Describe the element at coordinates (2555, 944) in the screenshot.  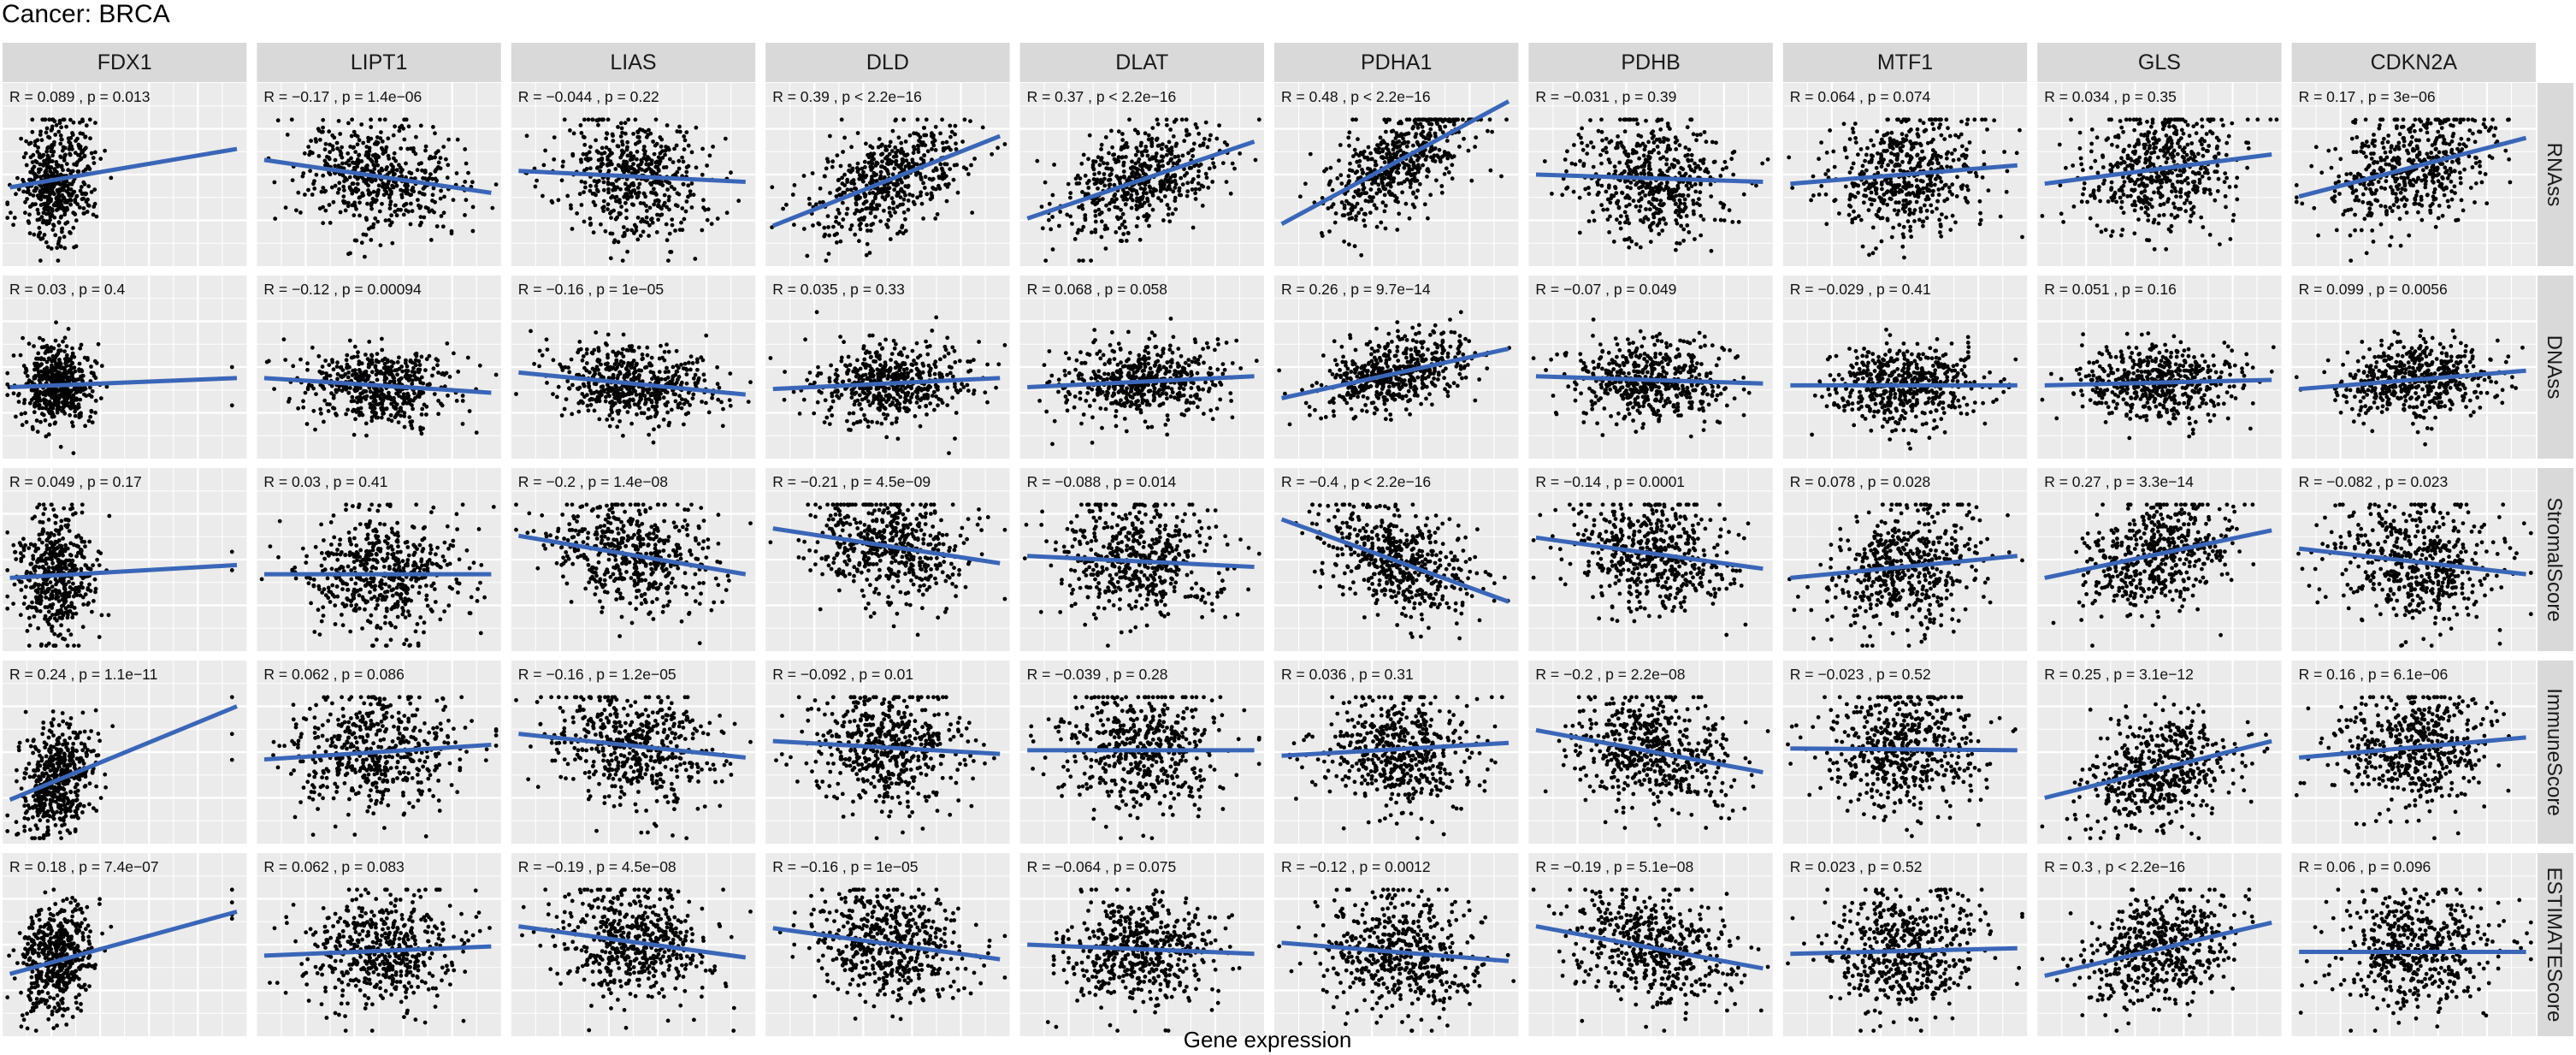
I see `row-strip-estimatescore` at that location.